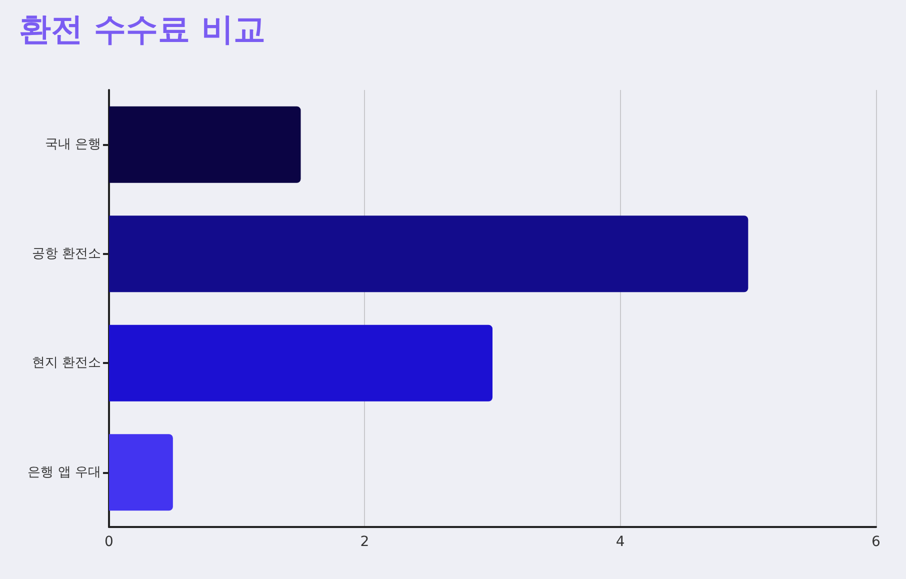 The width and height of the screenshot is (906, 579). Describe the element at coordinates (72, 144) in the screenshot. I see `y-tick-label: 국내 은행` at that location.